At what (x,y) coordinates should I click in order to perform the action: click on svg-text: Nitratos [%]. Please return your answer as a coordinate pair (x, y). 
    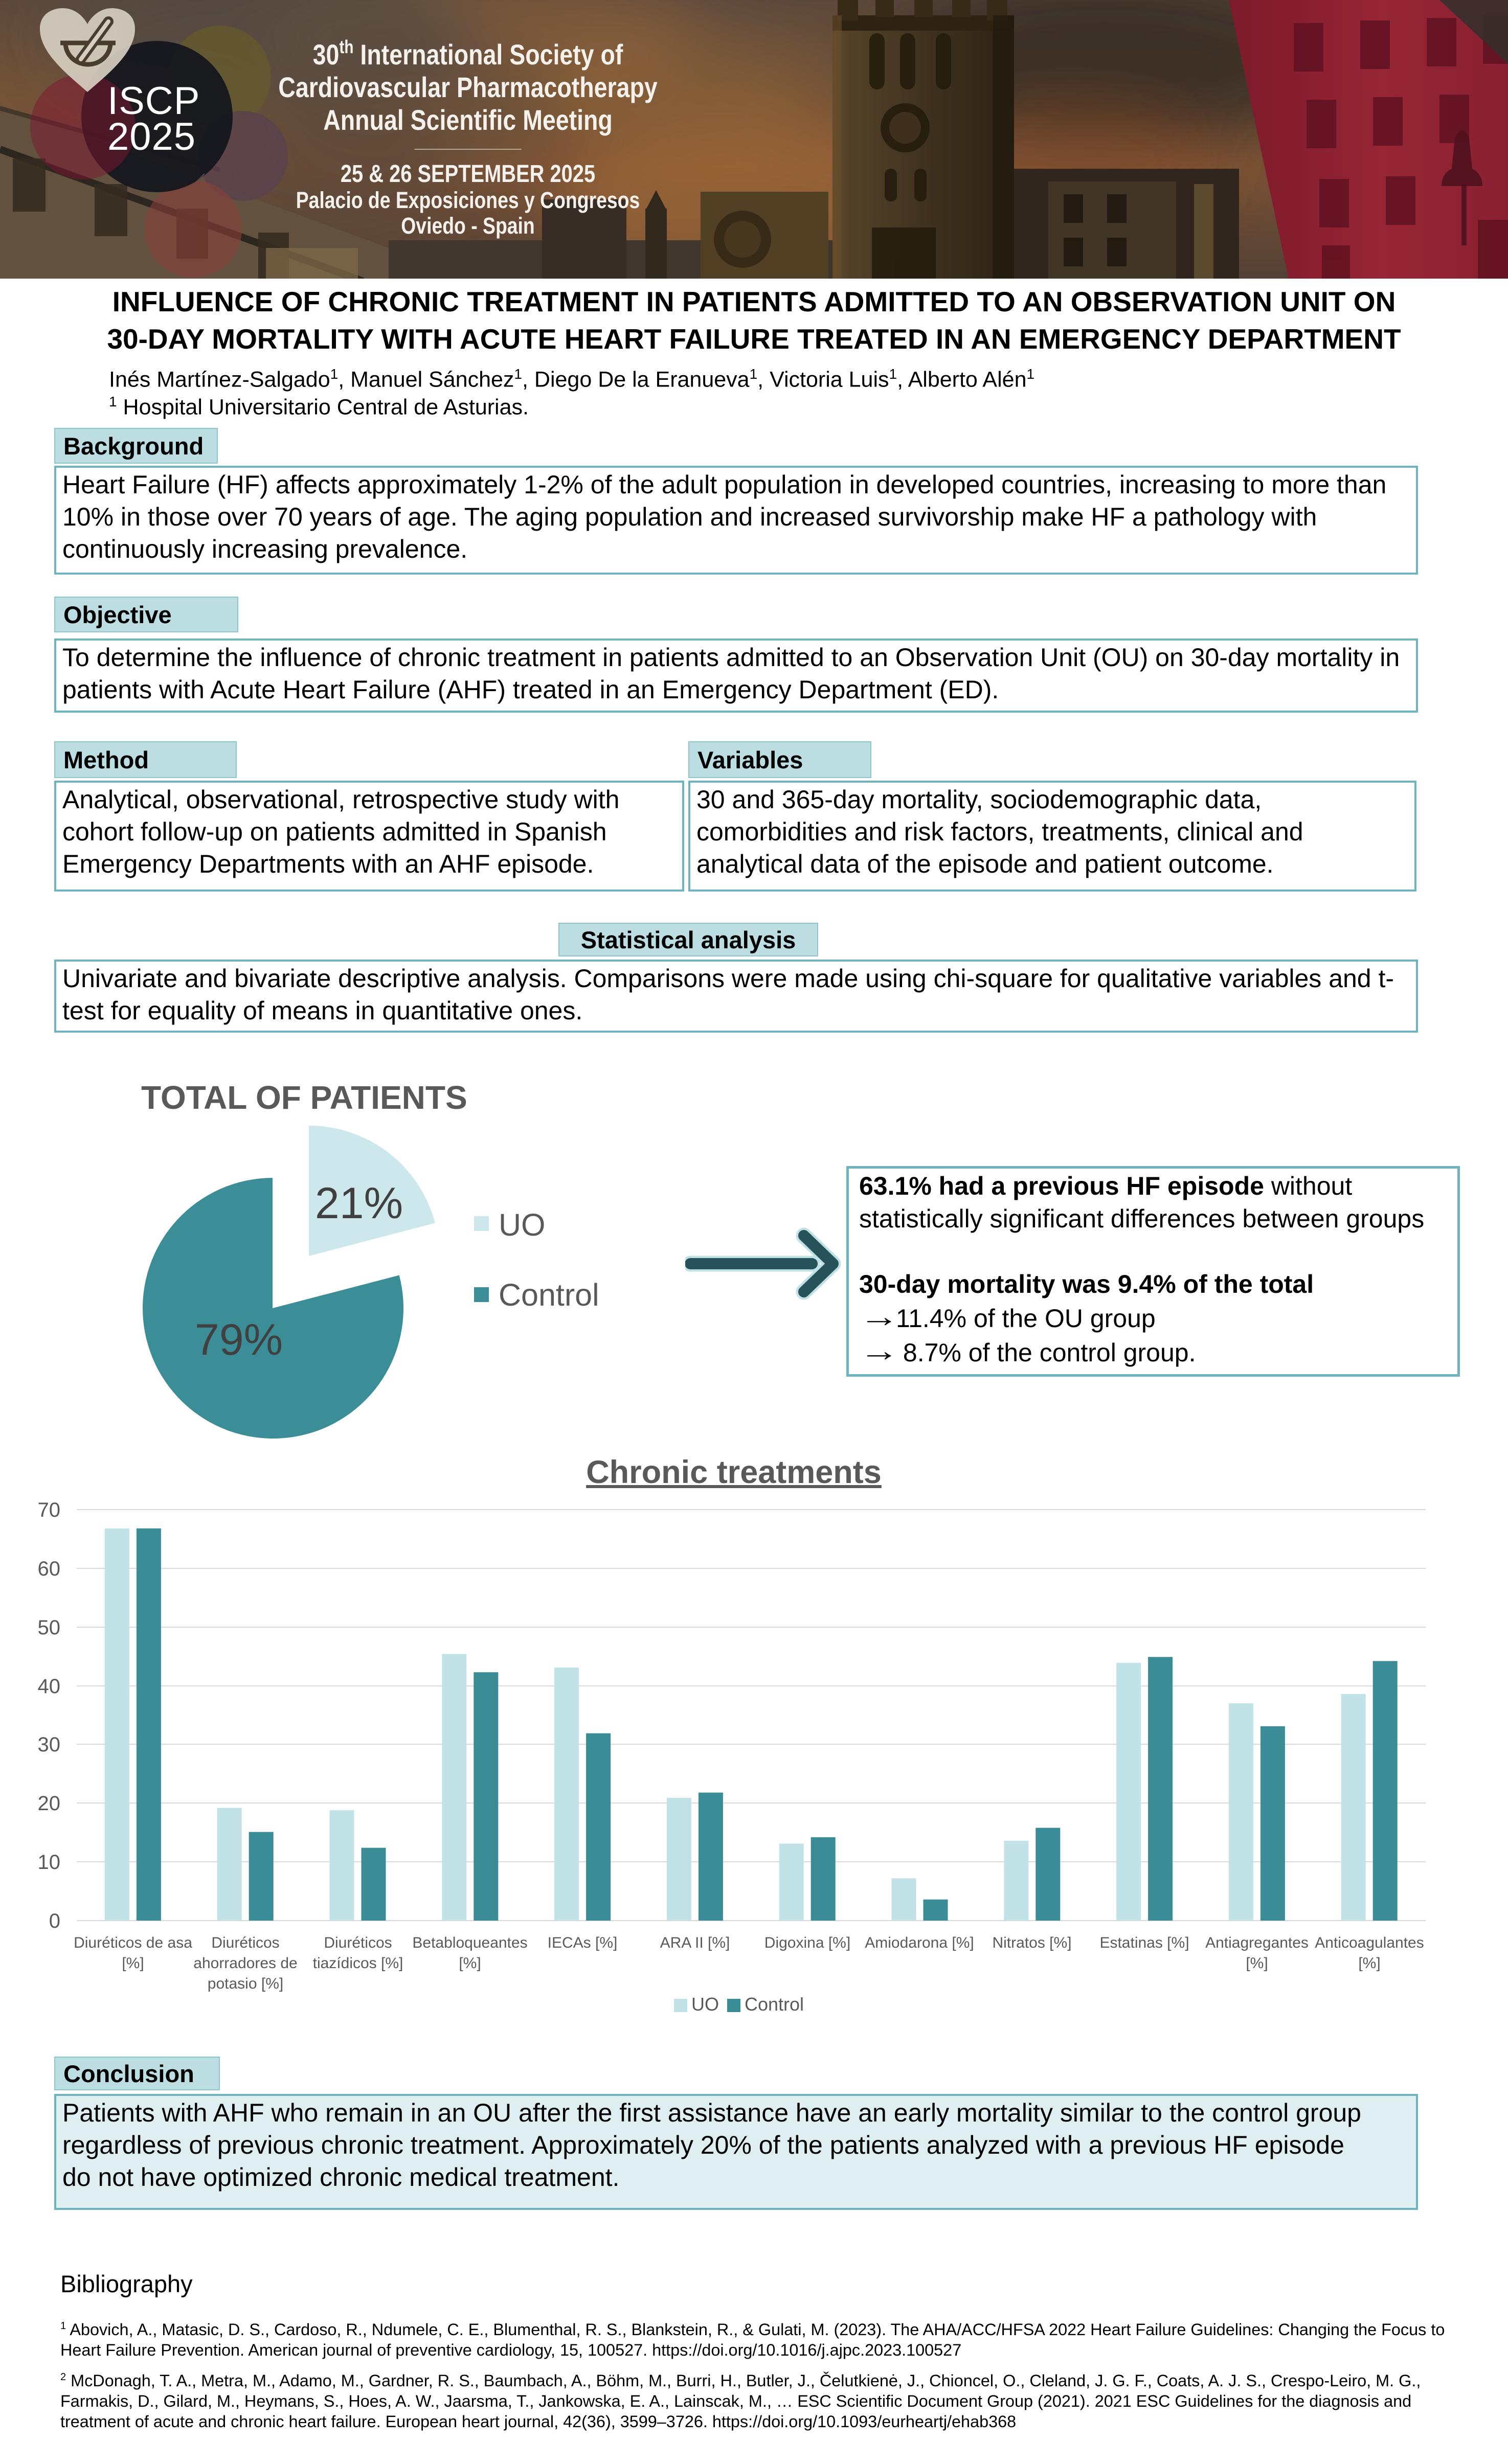
    Looking at the image, I should click on (1031, 1942).